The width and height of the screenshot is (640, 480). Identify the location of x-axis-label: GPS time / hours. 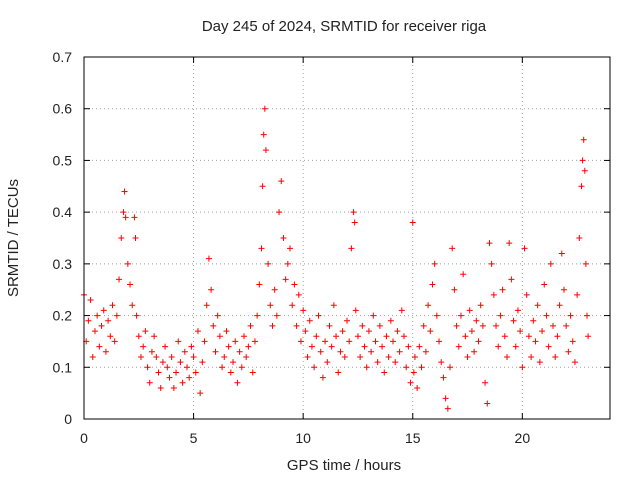
(344, 465).